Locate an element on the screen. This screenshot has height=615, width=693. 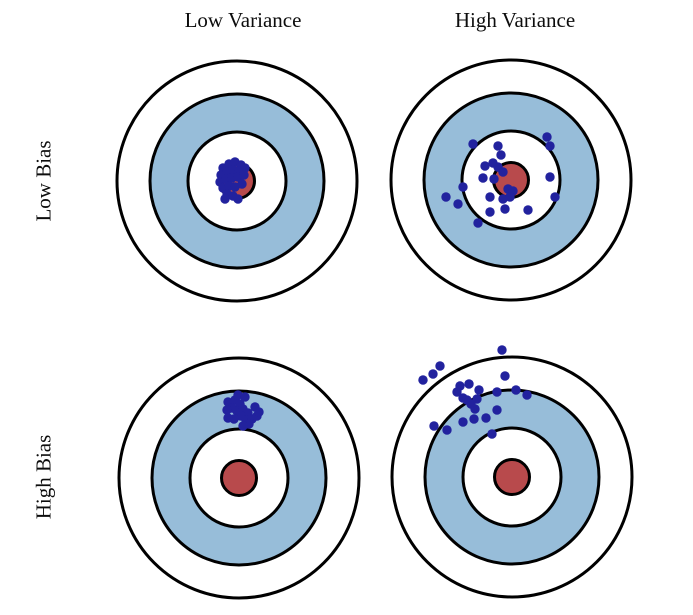
row-label-low-bias: Low Bias is located at coordinates (43, 181).